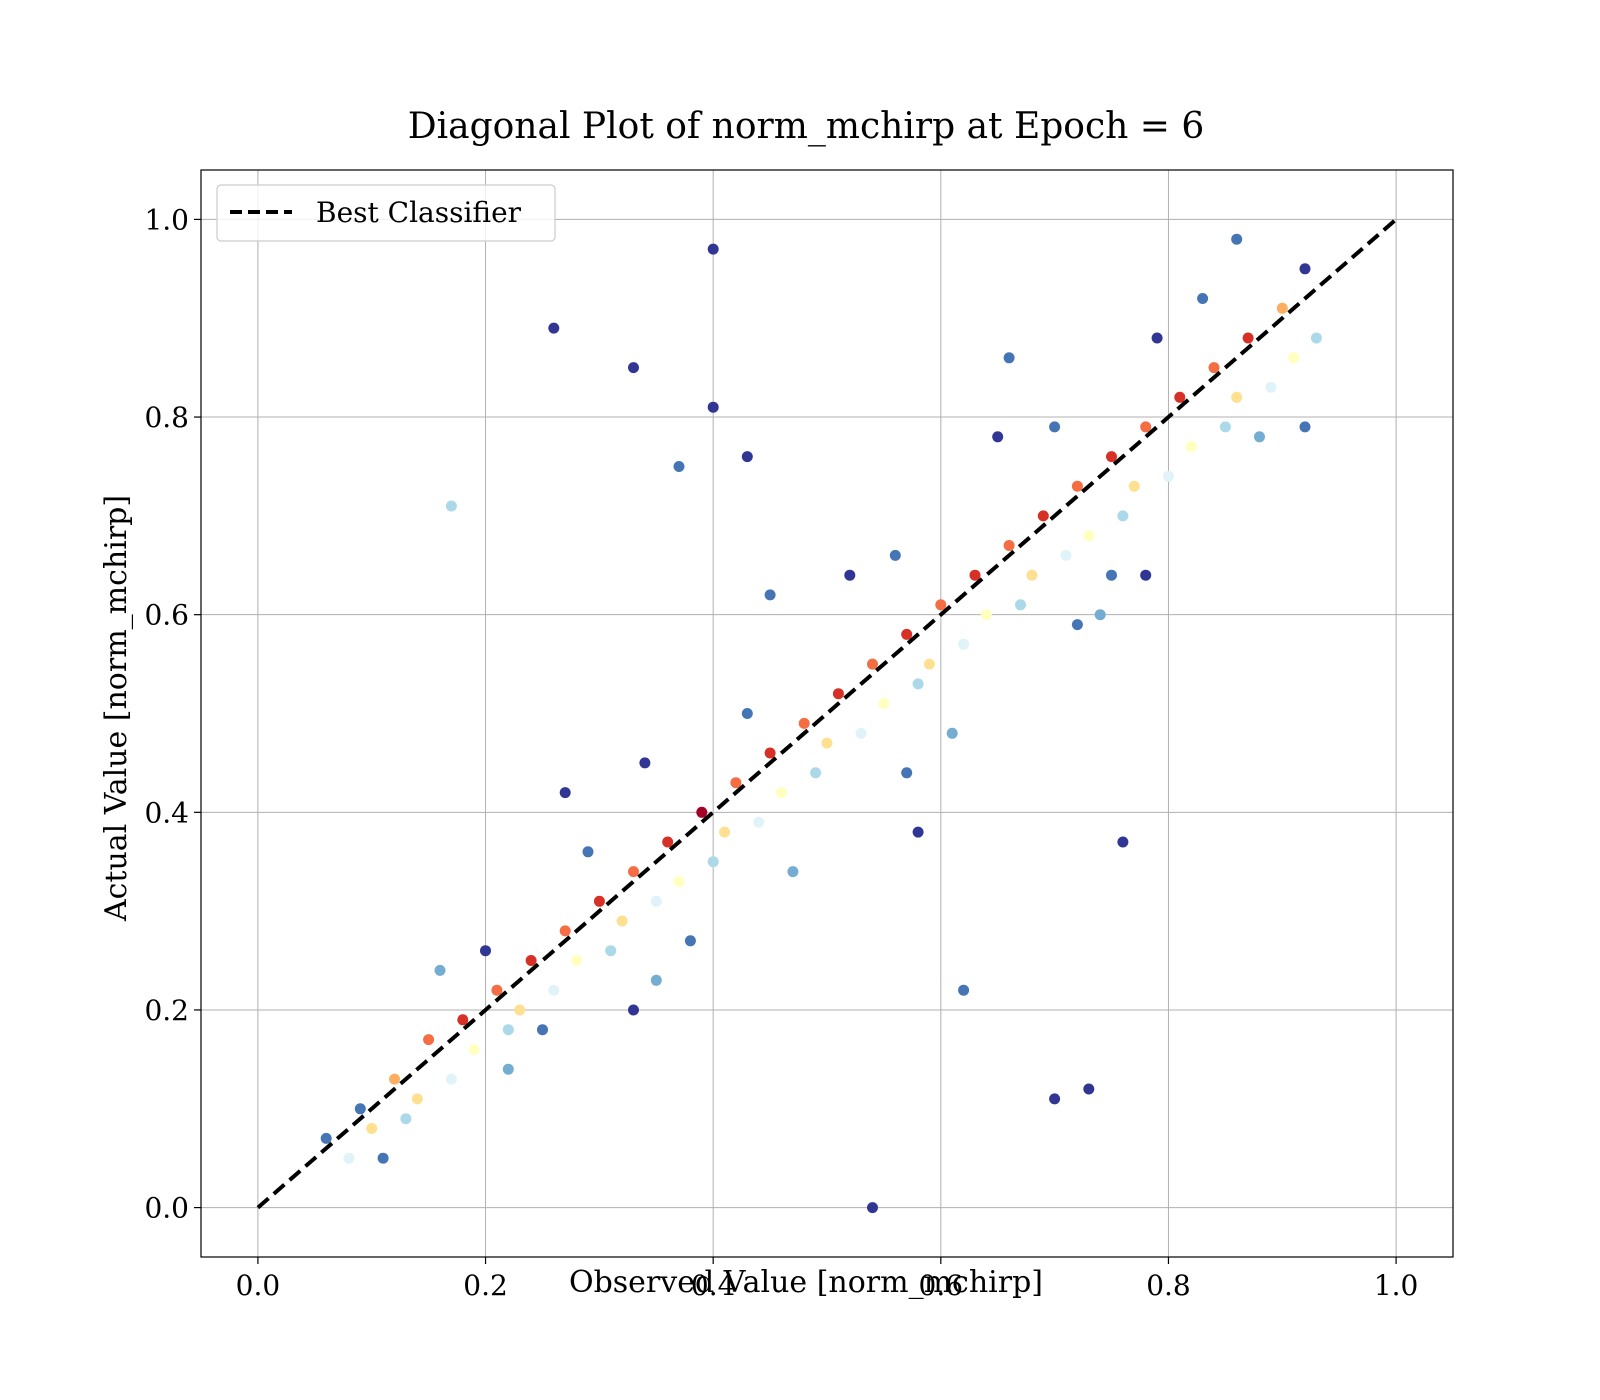  Describe the element at coordinates (166, 219) in the screenshot. I see `y-tick-label: 1.0` at that location.